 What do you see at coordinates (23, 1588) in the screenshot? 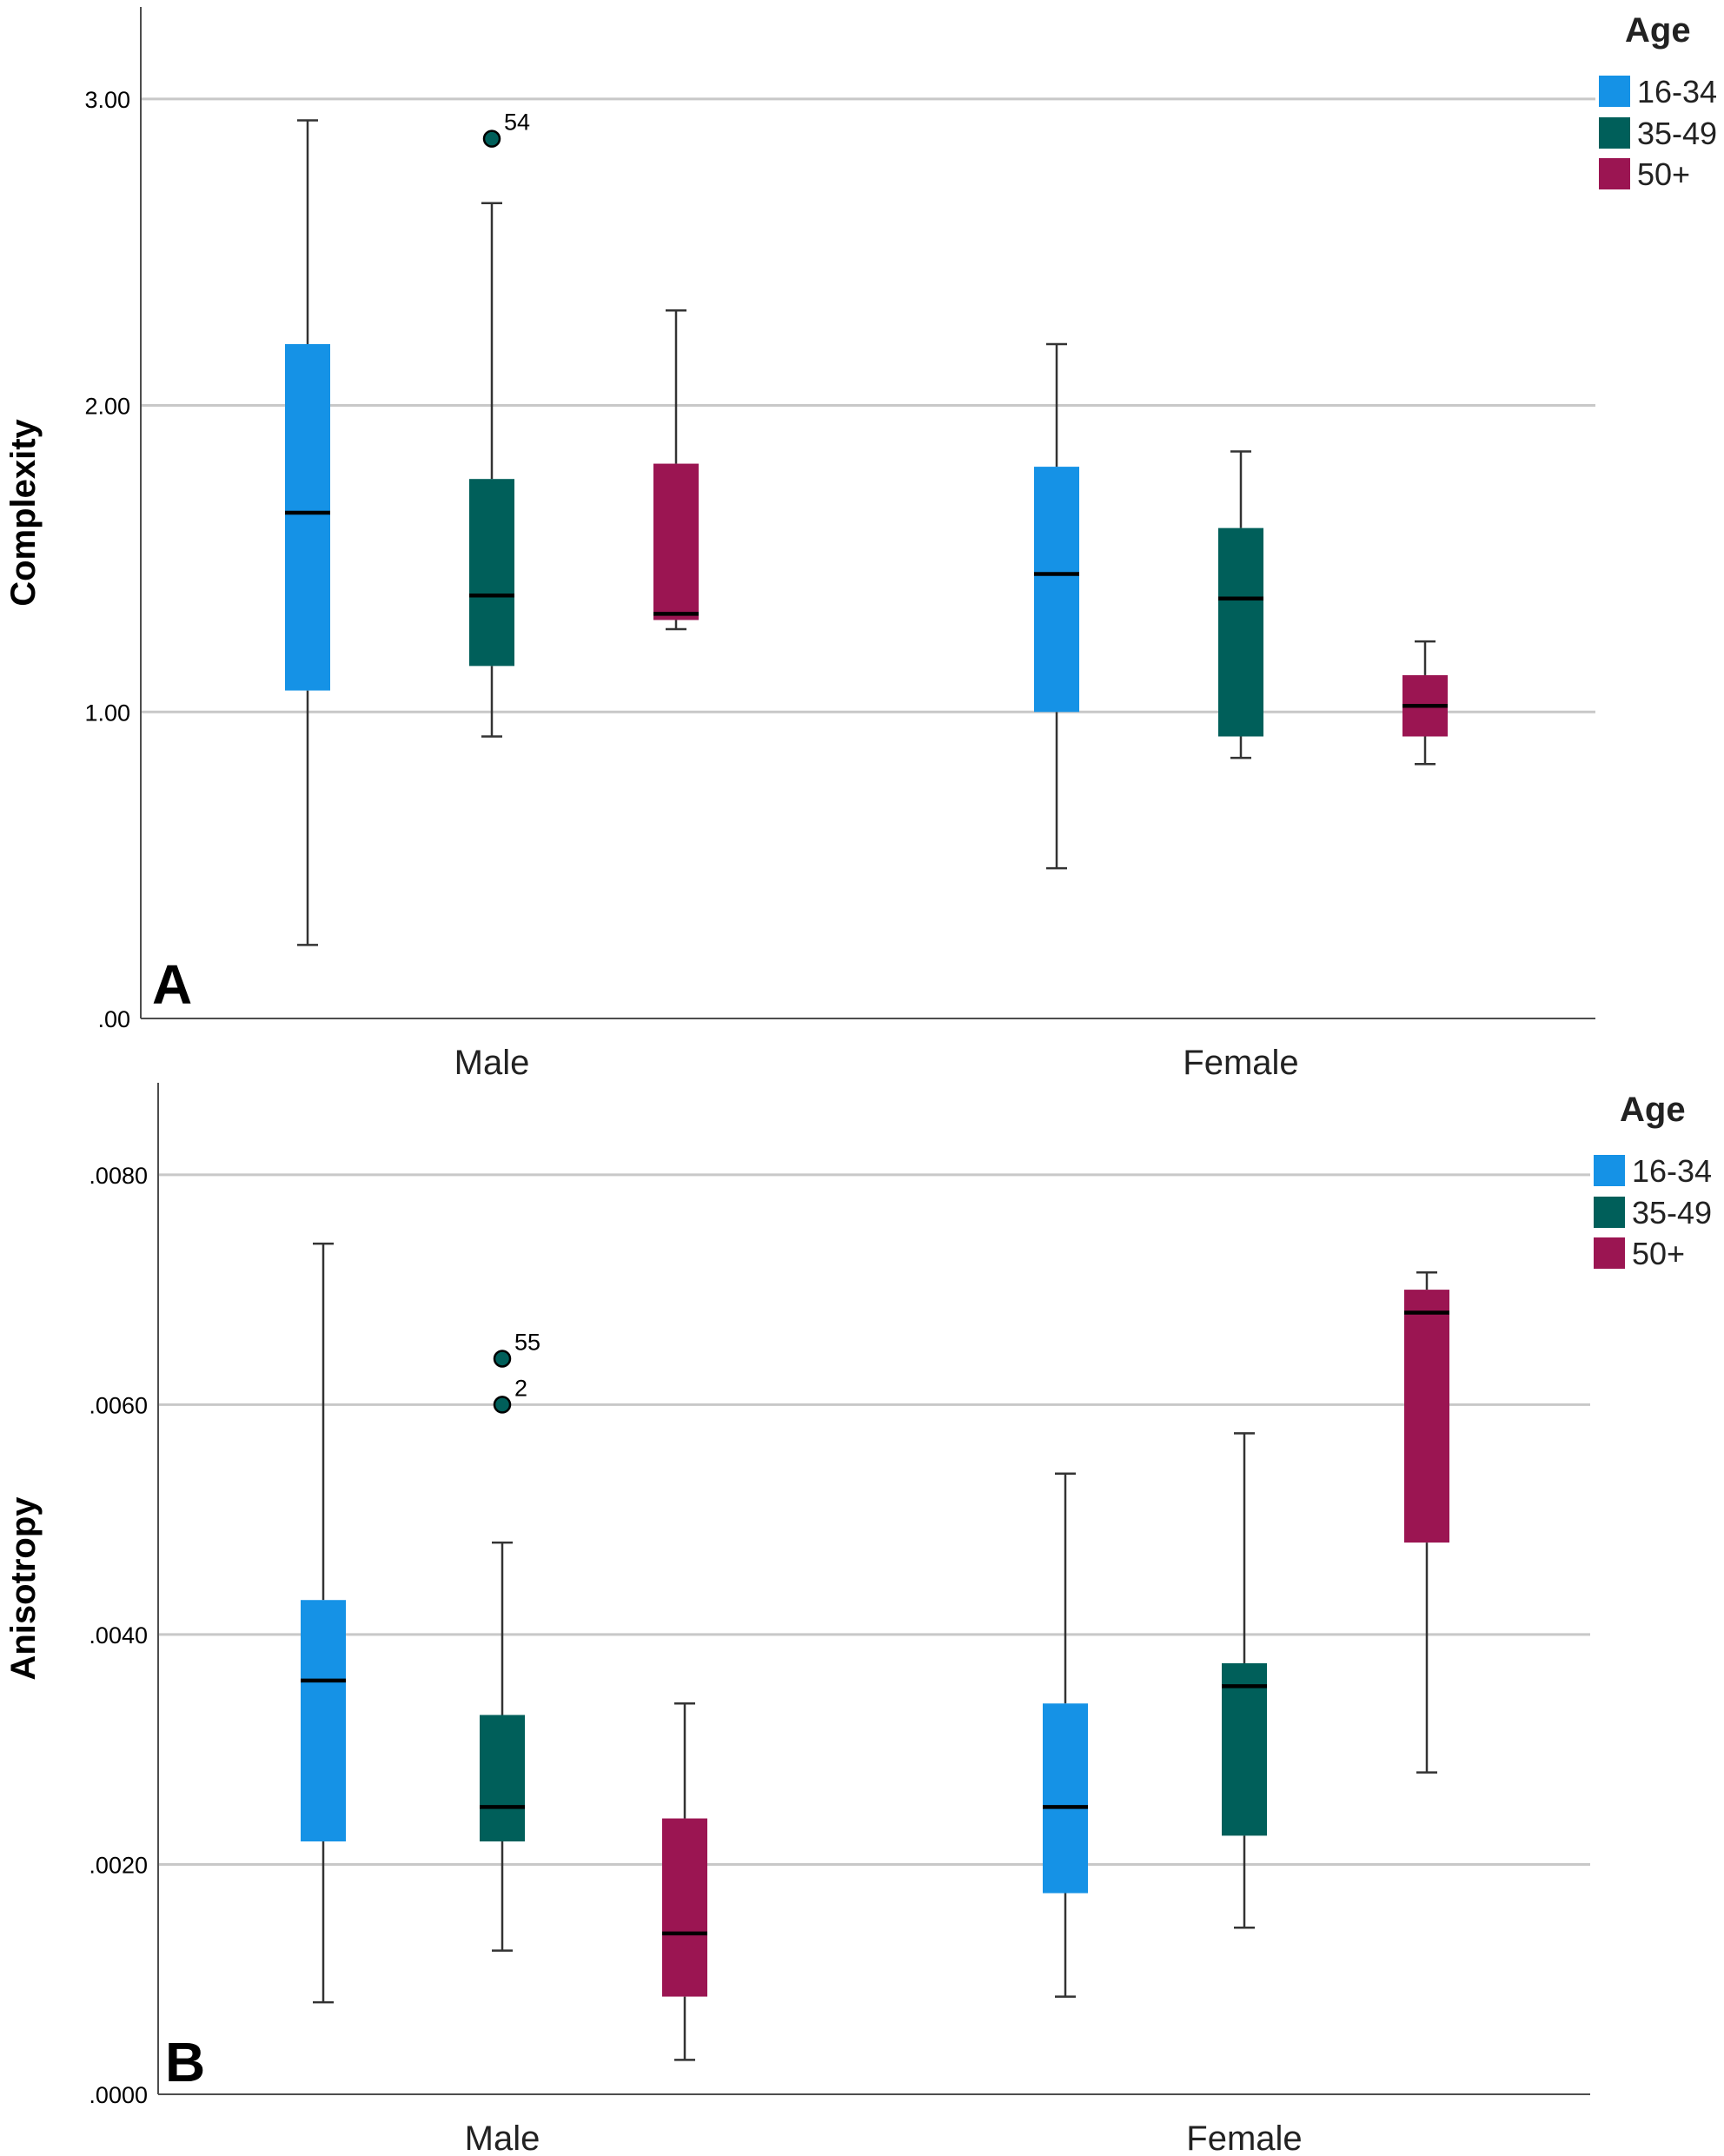
I see `y-axis-title: Anisotropy` at bounding box center [23, 1588].